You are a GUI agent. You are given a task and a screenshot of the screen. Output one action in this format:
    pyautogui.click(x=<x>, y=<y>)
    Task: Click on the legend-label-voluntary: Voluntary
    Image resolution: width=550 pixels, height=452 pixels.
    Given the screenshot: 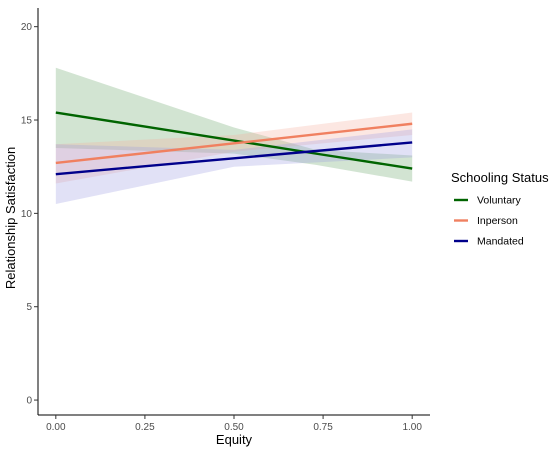 What is the action you would take?
    pyautogui.click(x=499, y=201)
    